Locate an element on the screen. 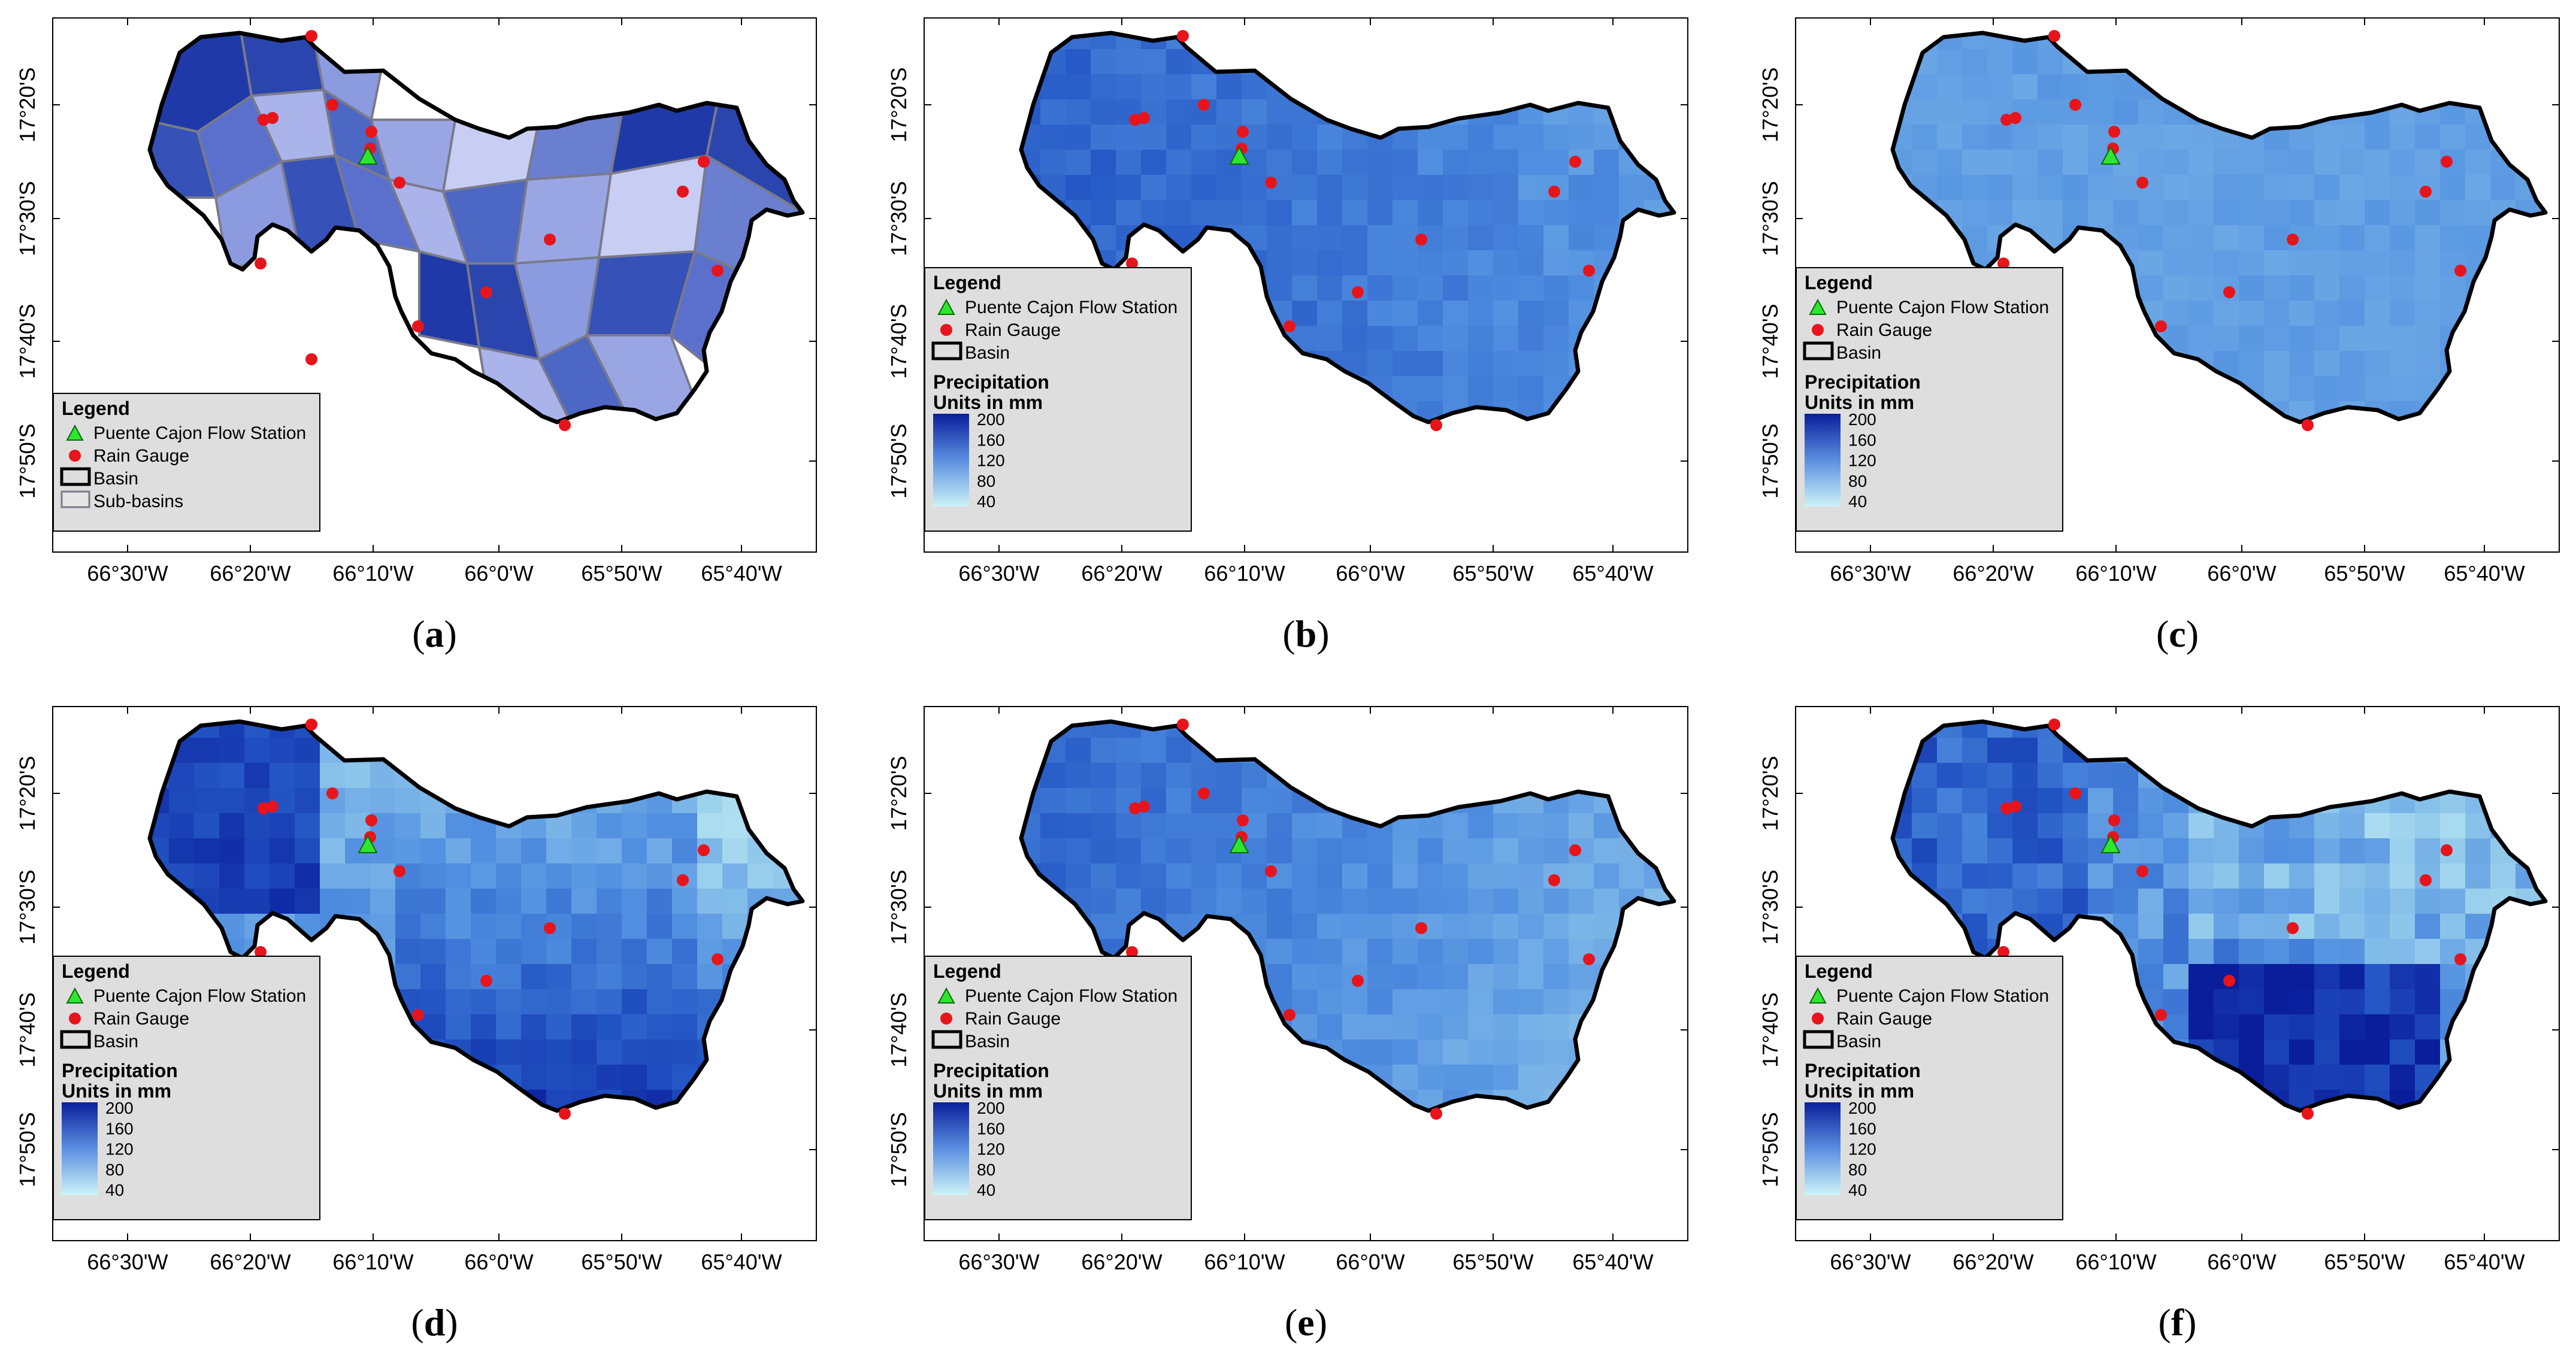 The height and width of the screenshot is (1364, 2576). legend-rain-gauge-label: Rain Gauge is located at coordinates (141, 456).